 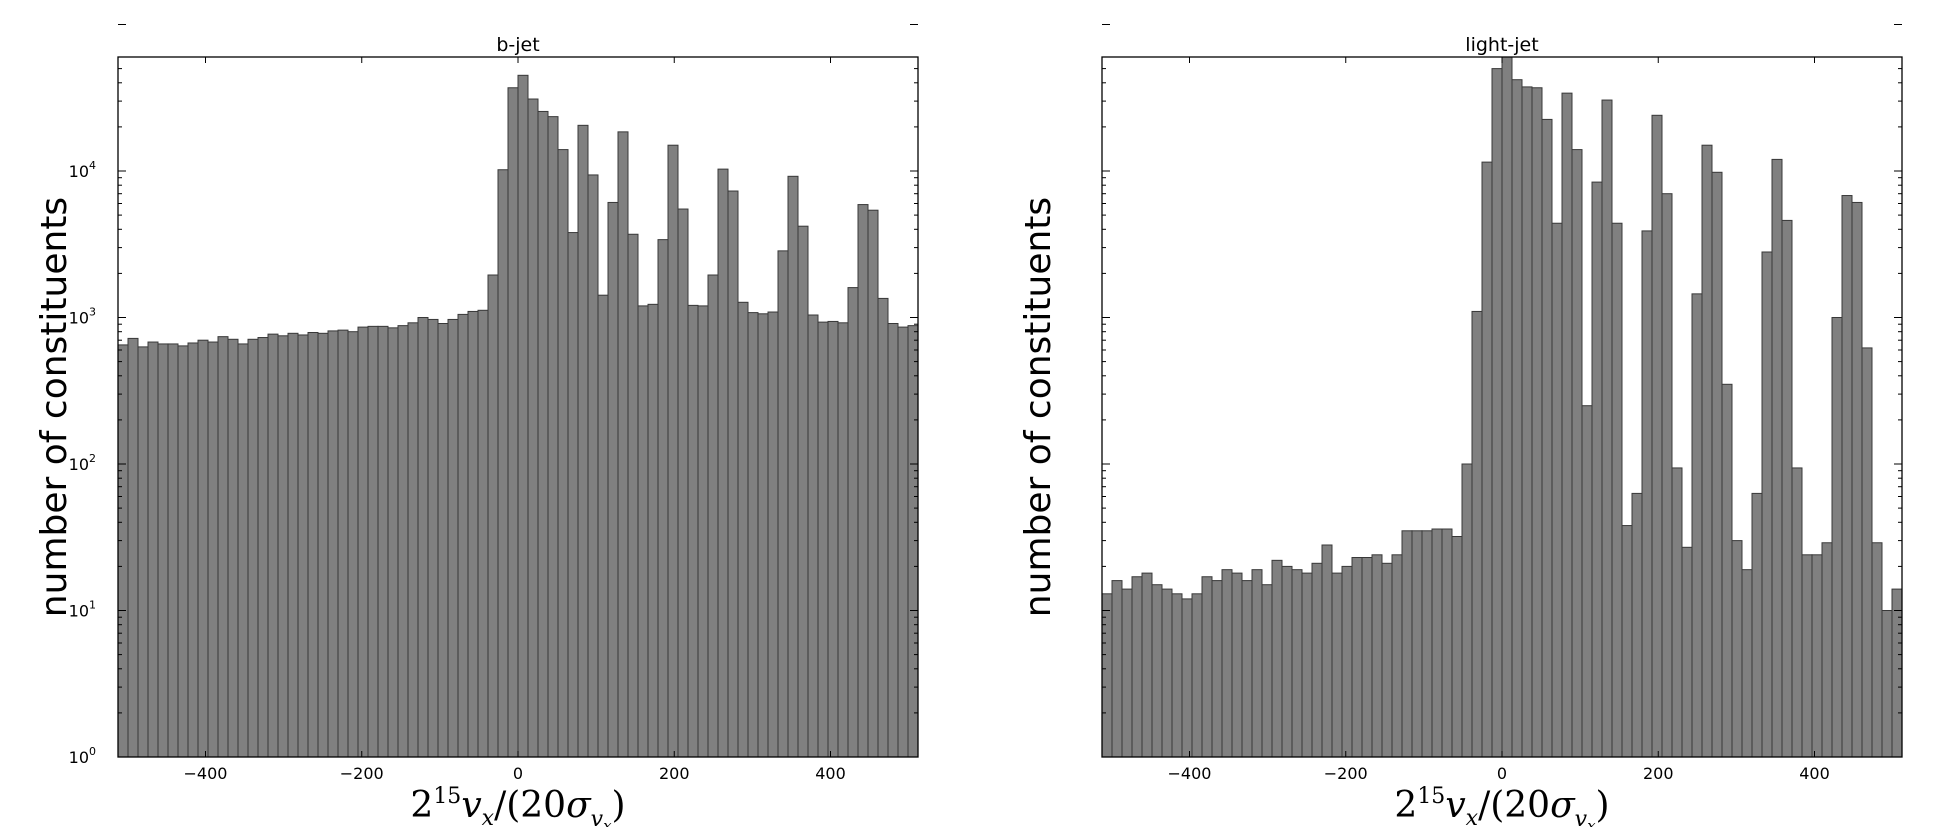 What do you see at coordinates (82, 756) in the screenshot?
I see `y-tick-label: 100` at bounding box center [82, 756].